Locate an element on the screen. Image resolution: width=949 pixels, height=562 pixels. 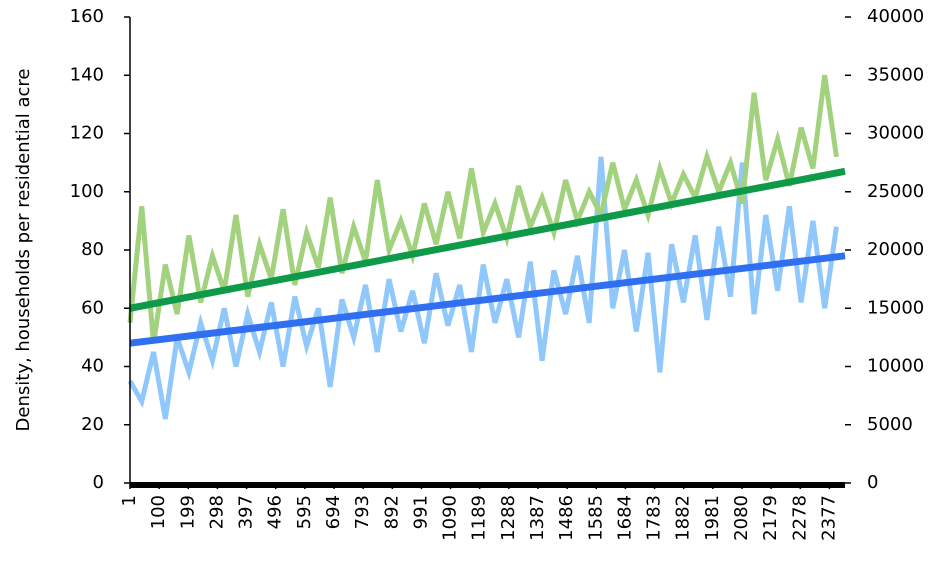
x-tick-label: 1387 is located at coordinates (537, 518).